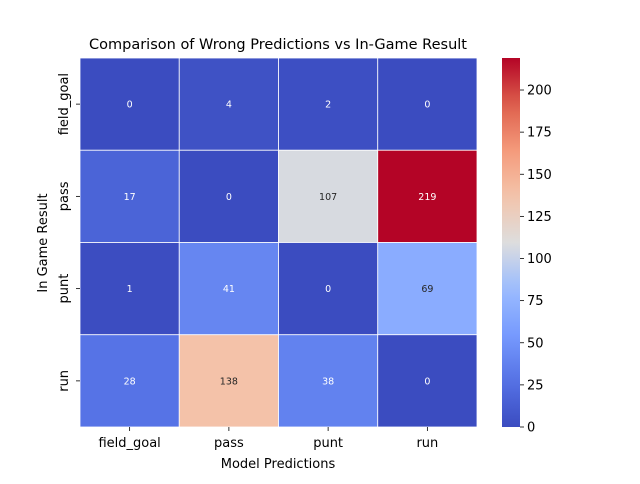 This screenshot has height=484, width=640. What do you see at coordinates (539, 175) in the screenshot?
I see `colorbar-tick-label: 150` at bounding box center [539, 175].